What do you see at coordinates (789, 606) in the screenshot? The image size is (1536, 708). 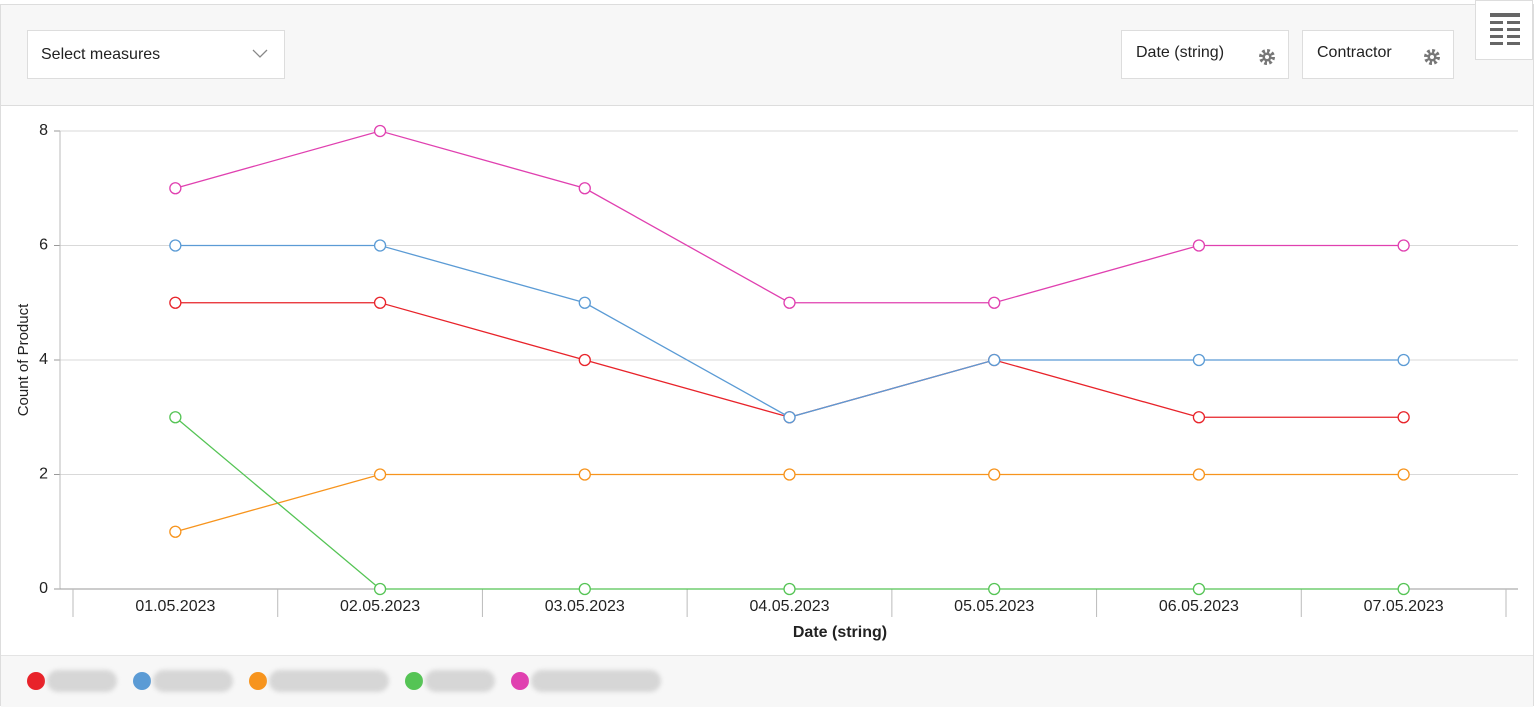 I see `x-tick-label: 04.05.2023` at bounding box center [789, 606].